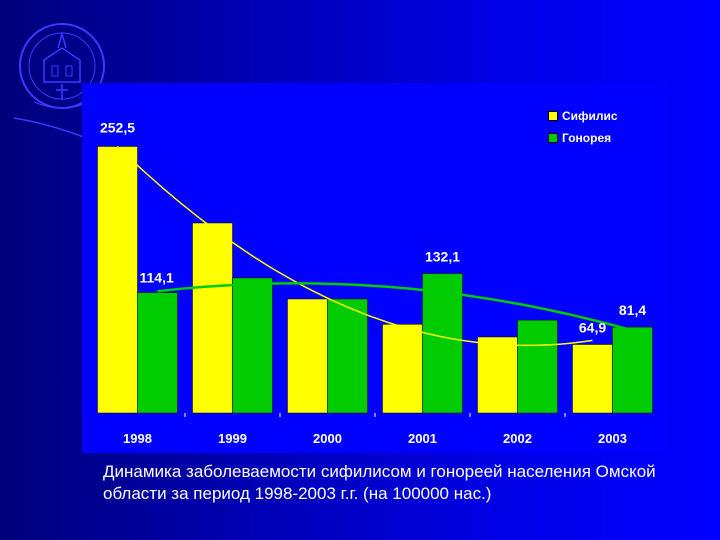 Image resolution: width=720 pixels, height=540 pixels. Describe the element at coordinates (422, 438) in the screenshot. I see `x-tick-label-2001: 2001` at that location.